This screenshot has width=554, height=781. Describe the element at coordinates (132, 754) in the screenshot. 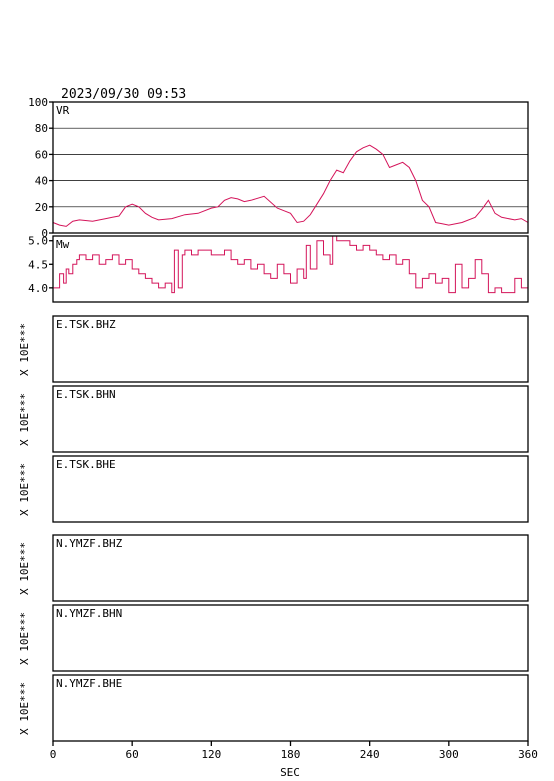

I see `x-axis-tick-label: 60` at that location.